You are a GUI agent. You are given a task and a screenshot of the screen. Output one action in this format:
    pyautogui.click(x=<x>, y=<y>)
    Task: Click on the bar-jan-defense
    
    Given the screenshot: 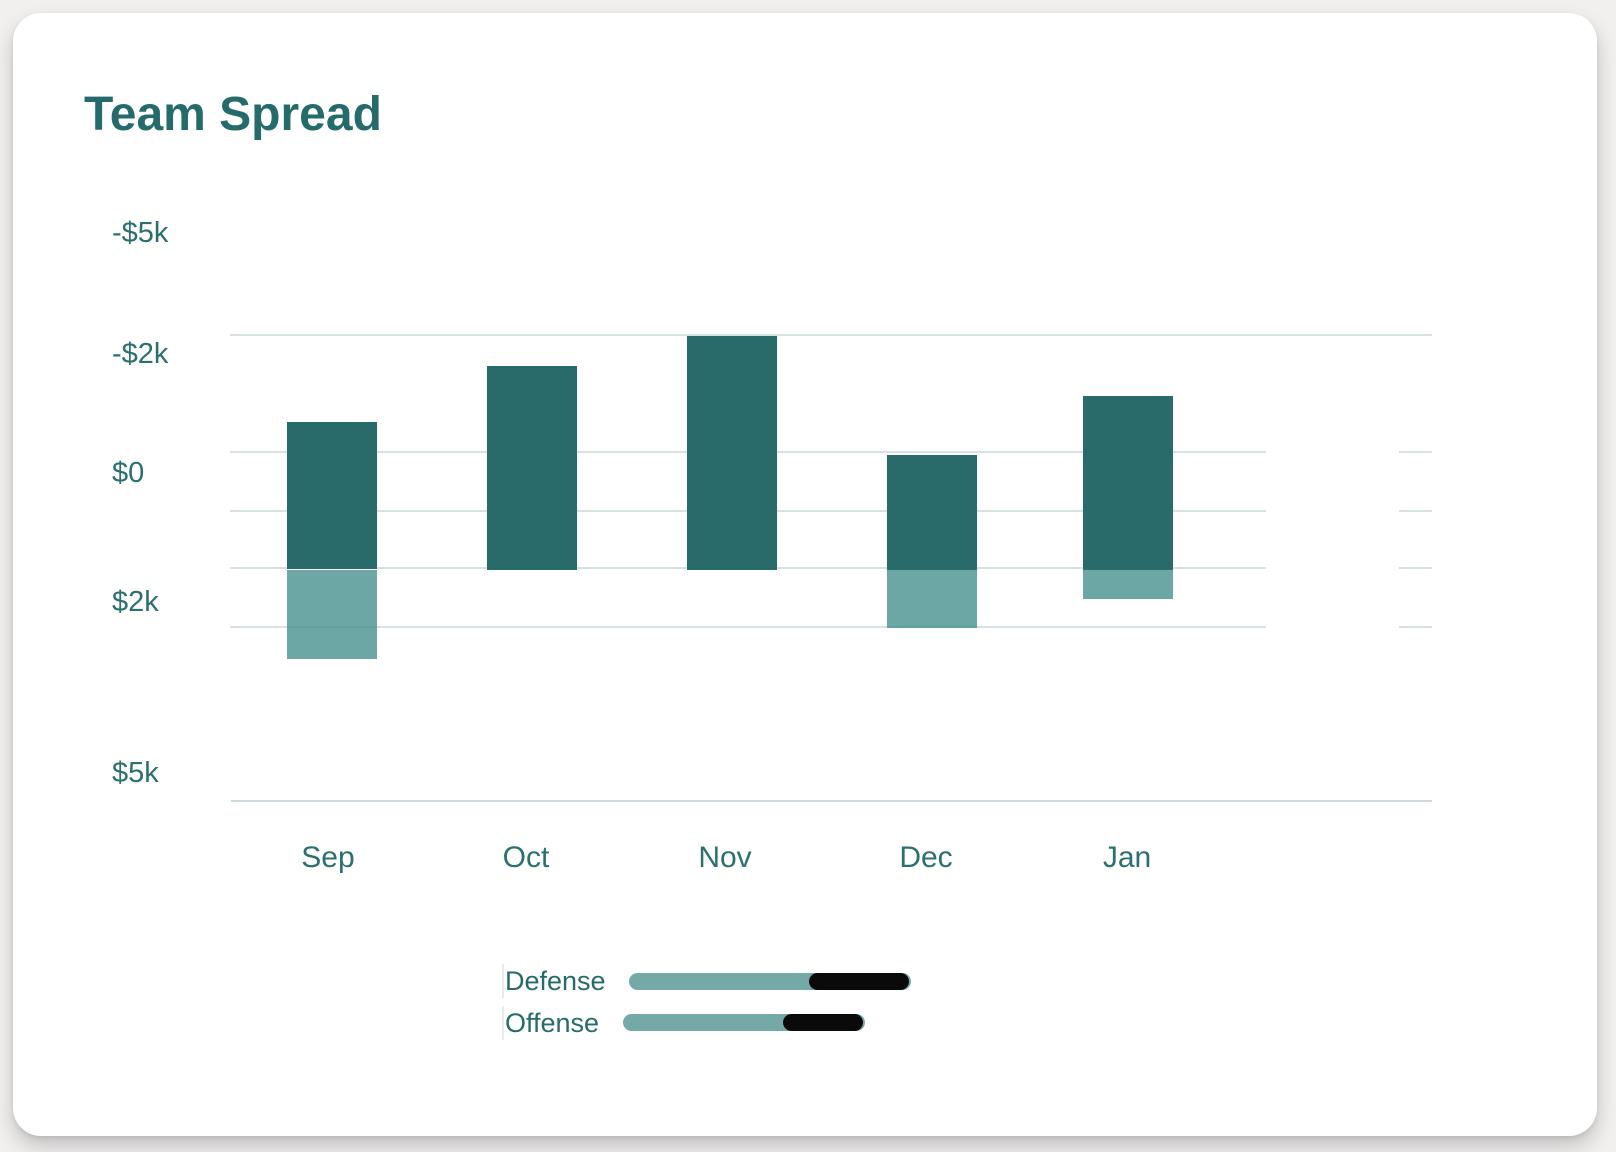 What is the action you would take?
    pyautogui.click(x=1128, y=483)
    